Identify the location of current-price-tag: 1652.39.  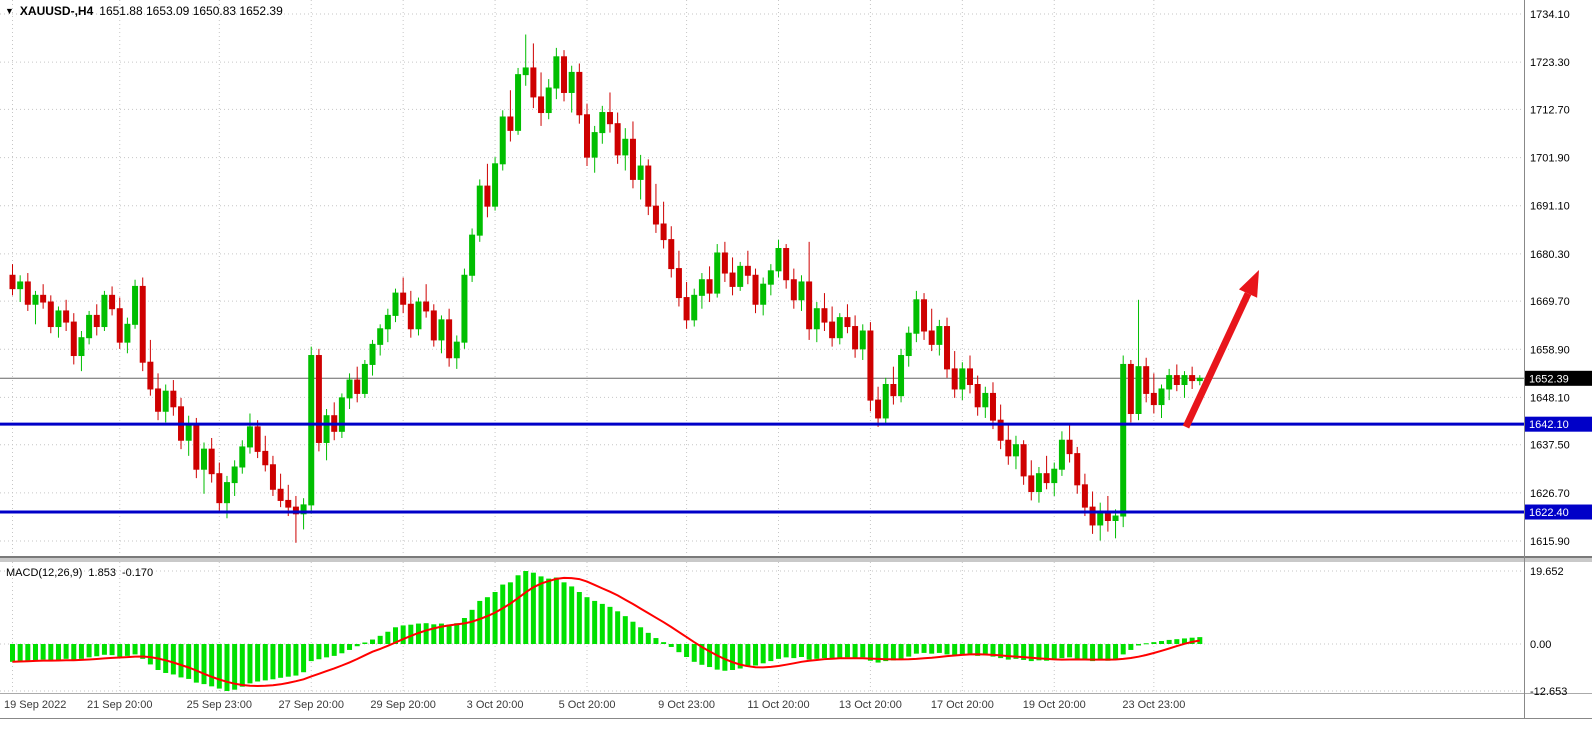
(1558, 378).